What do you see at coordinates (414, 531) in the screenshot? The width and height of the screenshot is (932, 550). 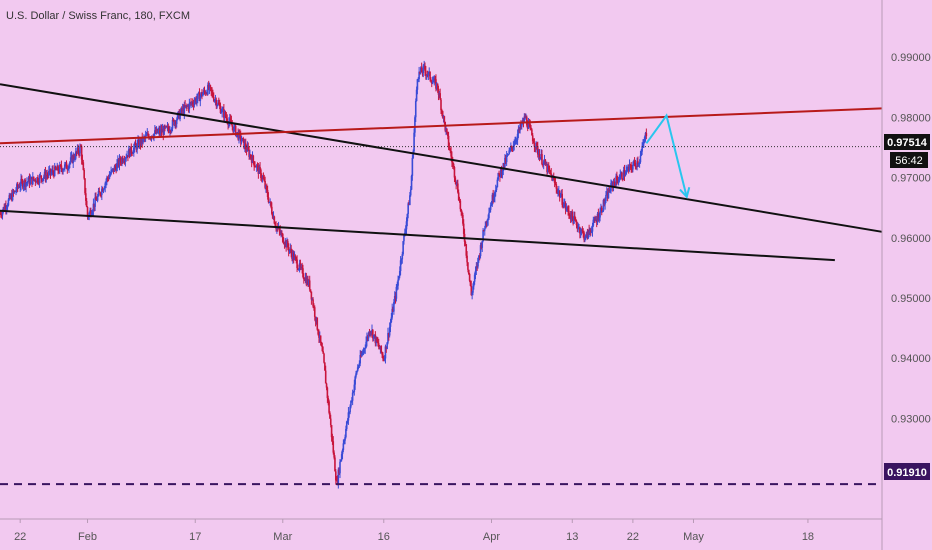 I see `time-axis: 22 Feb 17 Mar 16 Apr 13 22 May 18` at bounding box center [414, 531].